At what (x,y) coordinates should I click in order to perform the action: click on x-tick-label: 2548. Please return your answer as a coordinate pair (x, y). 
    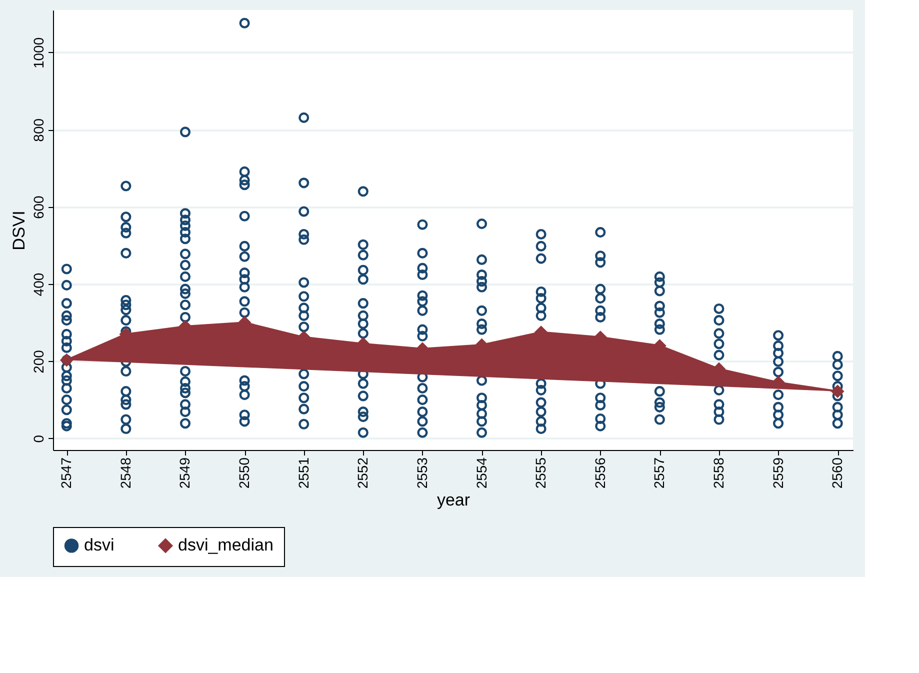
    Looking at the image, I should click on (125, 473).